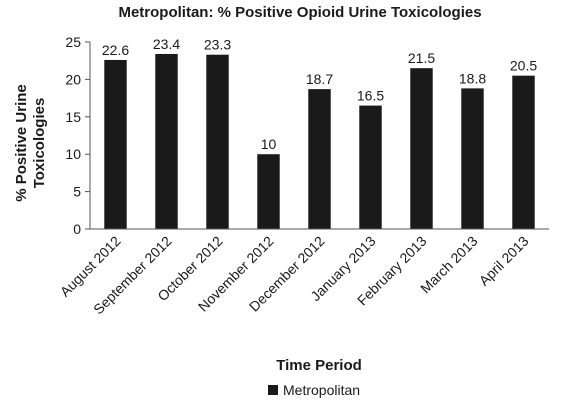 The image size is (564, 403). What do you see at coordinates (217, 45) in the screenshot?
I see `bar-data-label: 23.3` at bounding box center [217, 45].